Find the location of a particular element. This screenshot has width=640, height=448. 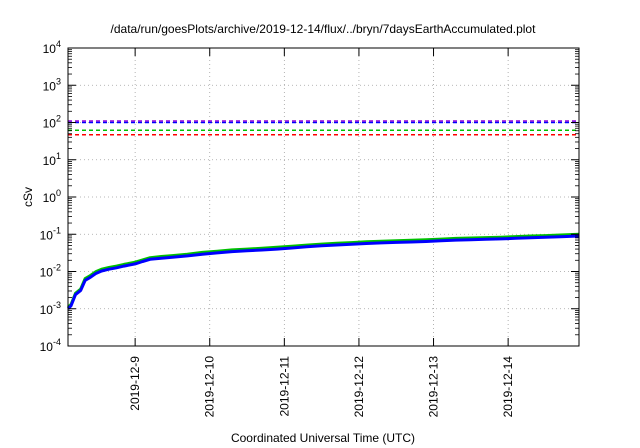

y-axis-label: cSv is located at coordinates (28, 197).